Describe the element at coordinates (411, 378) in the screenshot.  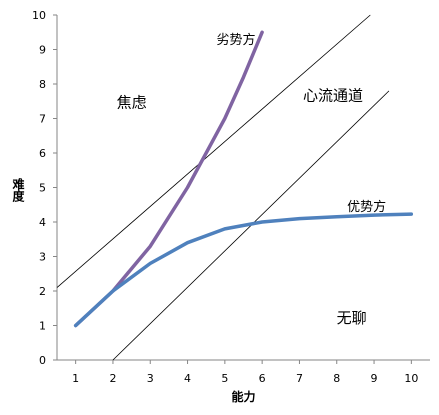
I see `x-tick-label: 10` at that location.